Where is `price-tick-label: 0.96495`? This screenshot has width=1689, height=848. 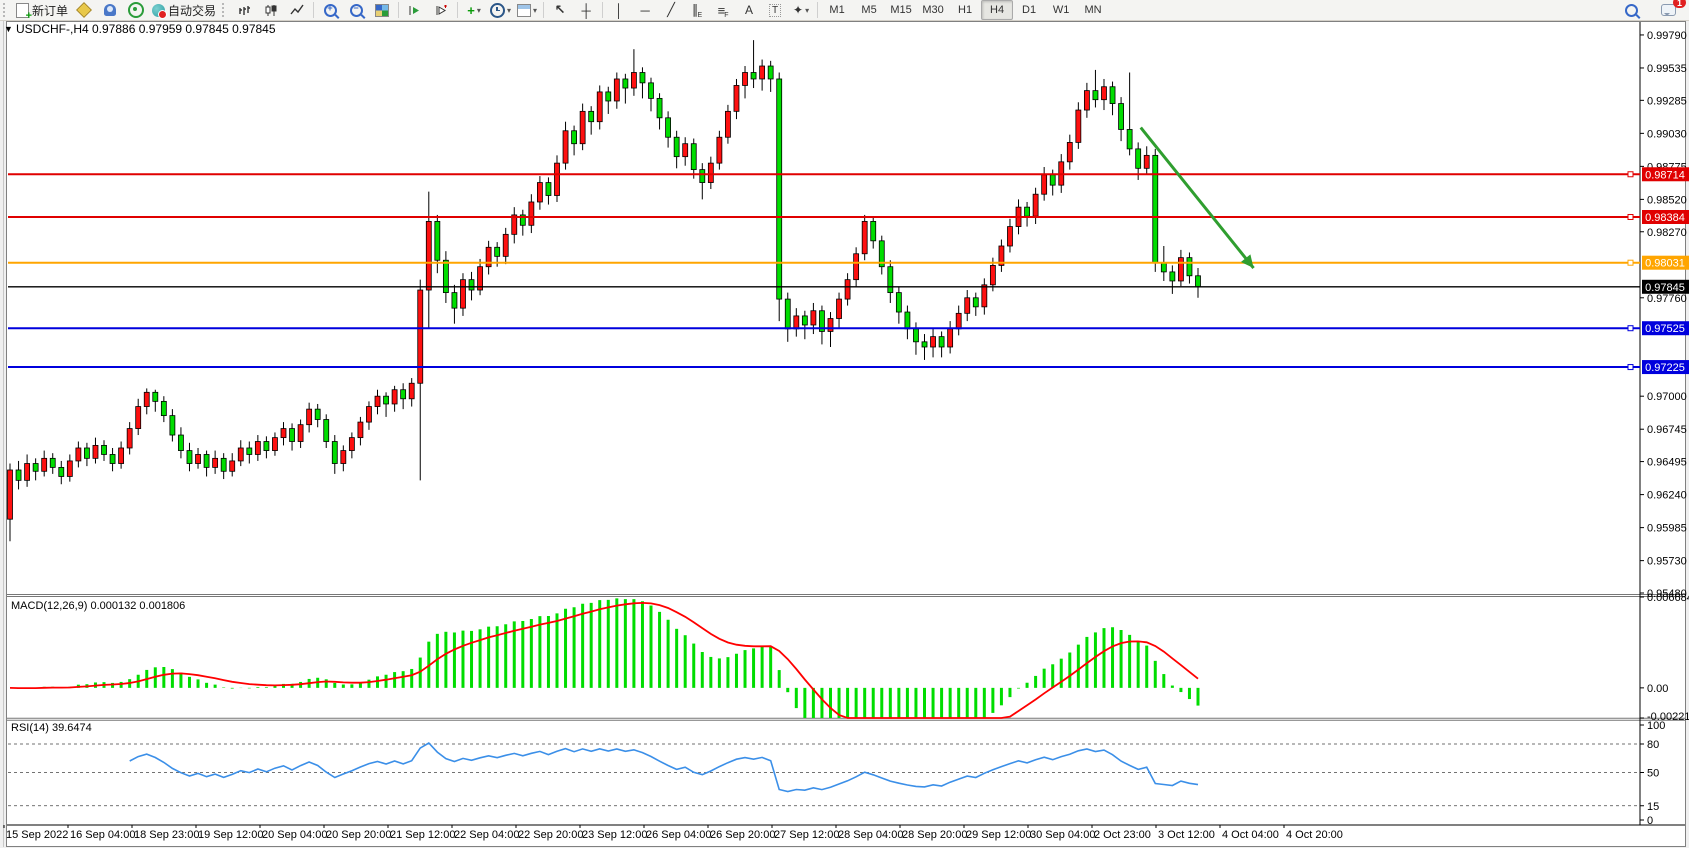
price-tick-label: 0.96495 is located at coordinates (1667, 463).